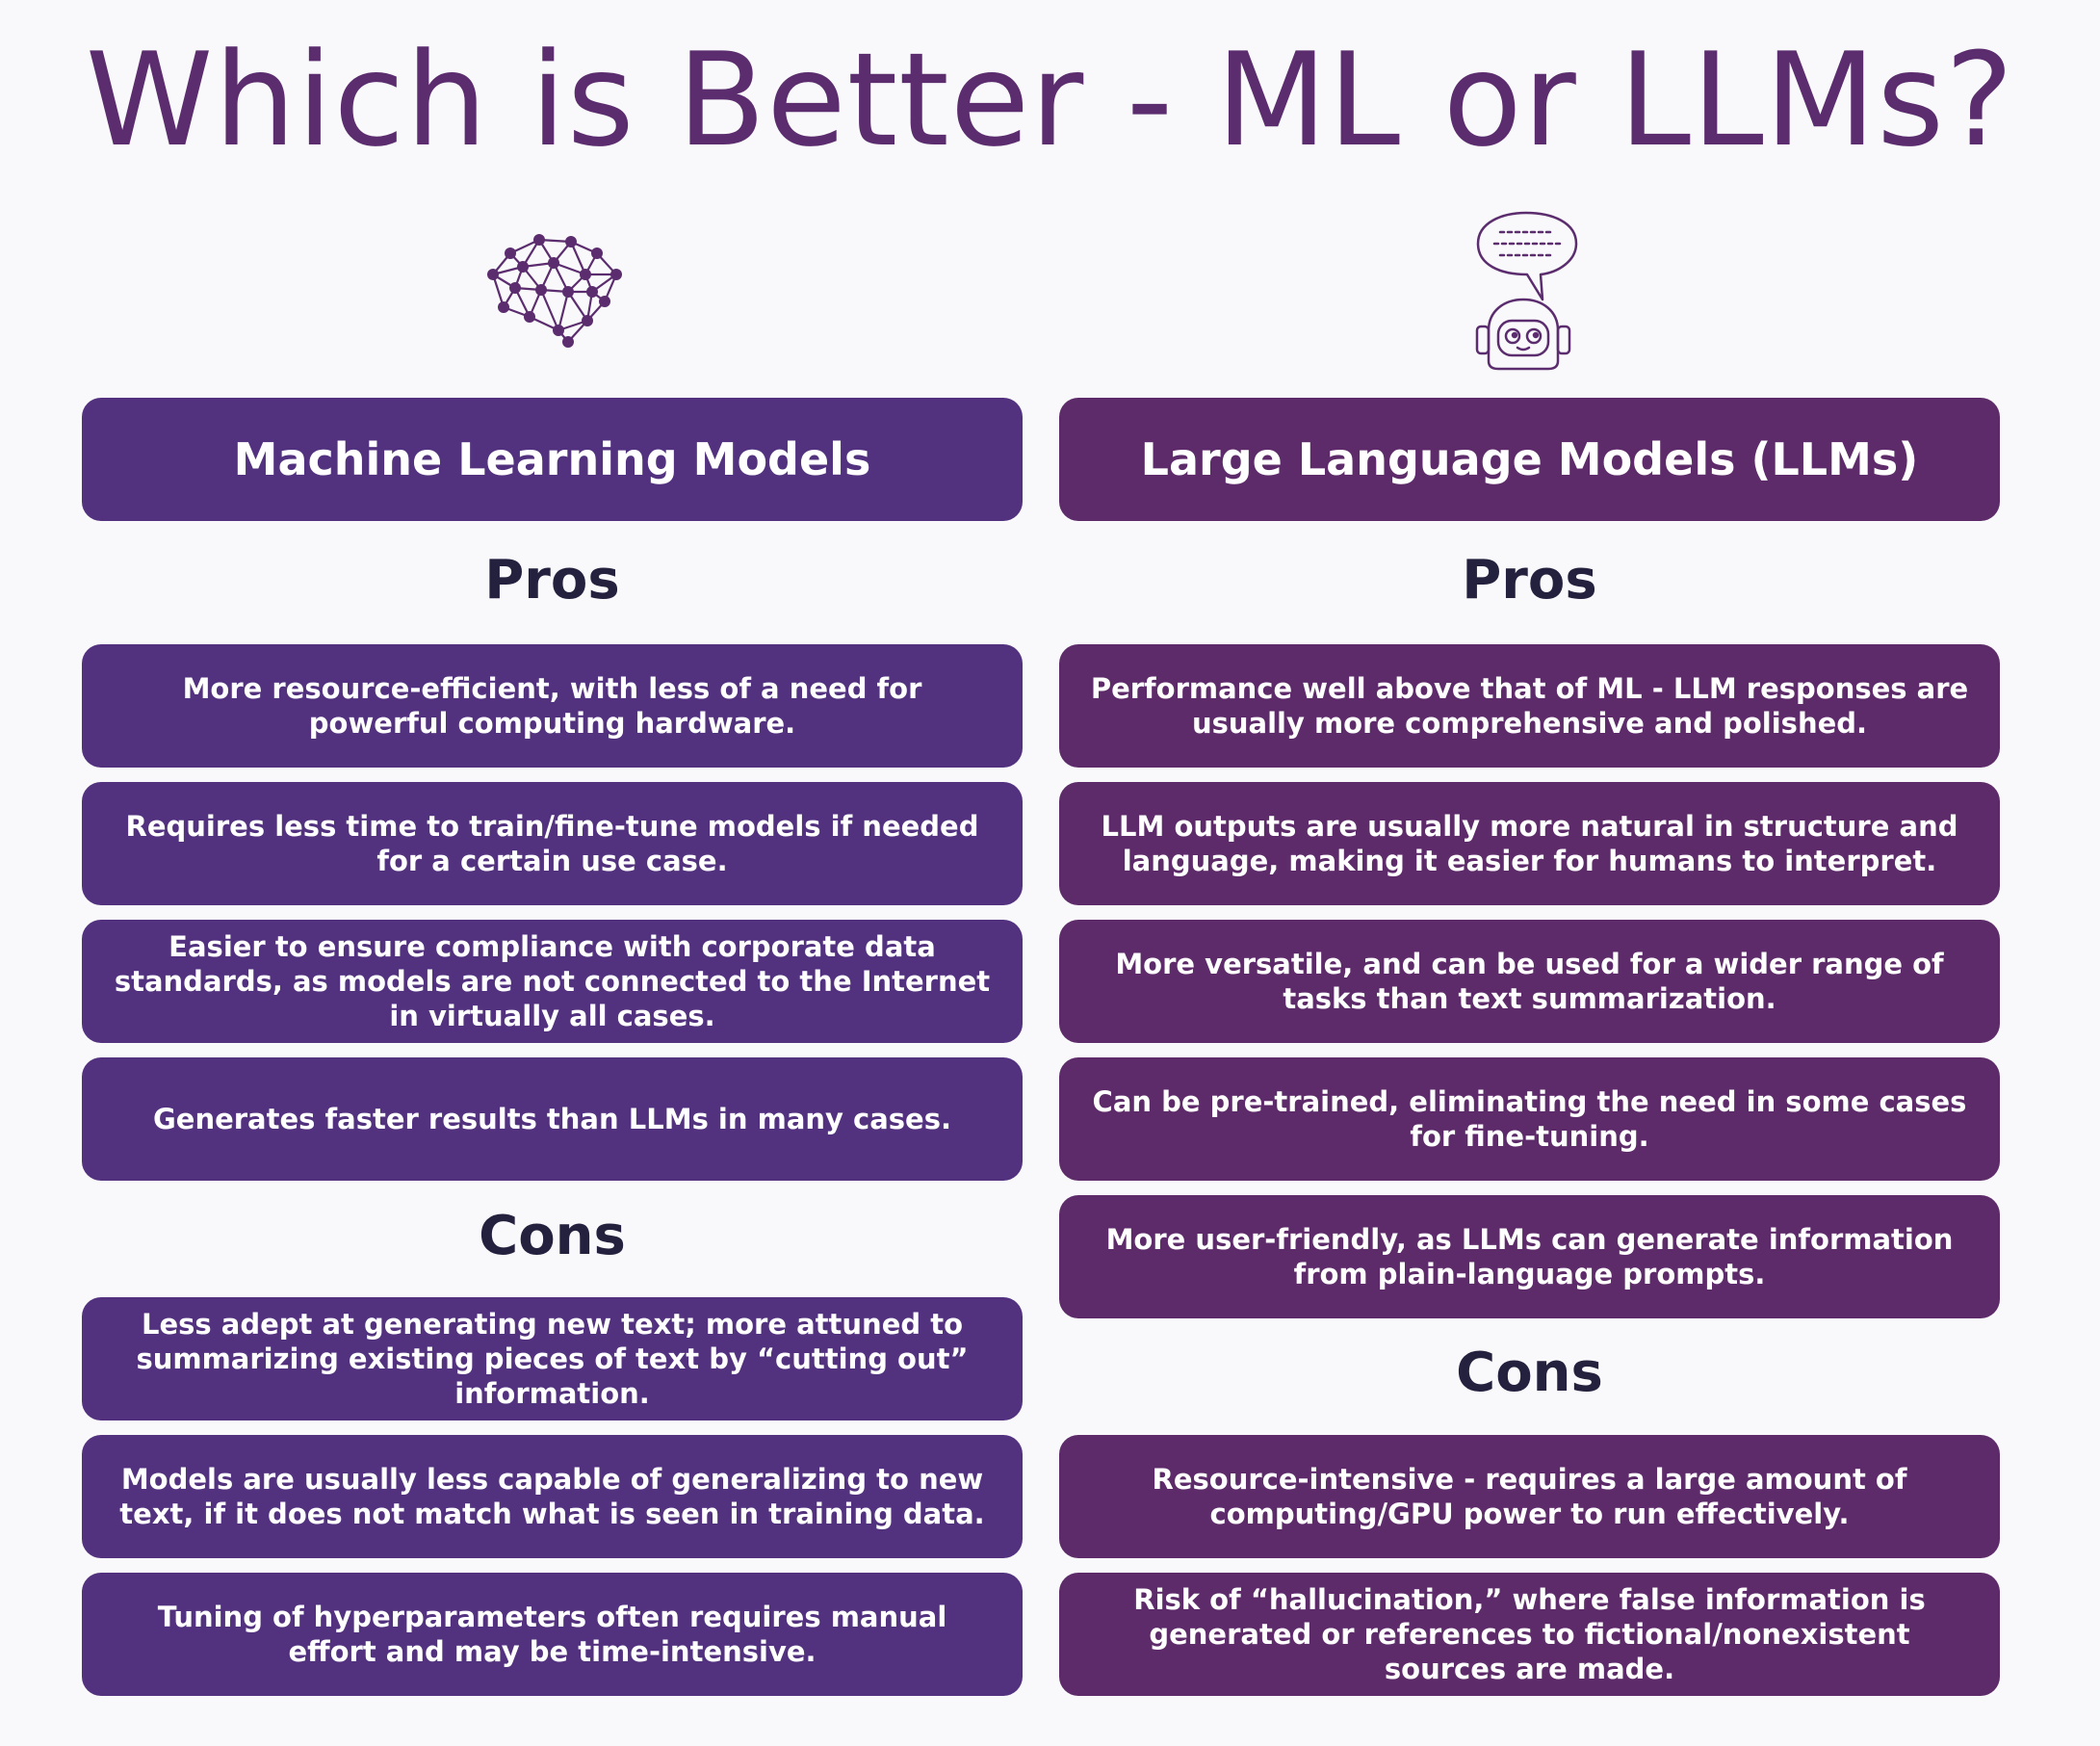 The height and width of the screenshot is (1746, 2100). Describe the element at coordinates (553, 291) in the screenshot. I see `brain-network-icon` at that location.